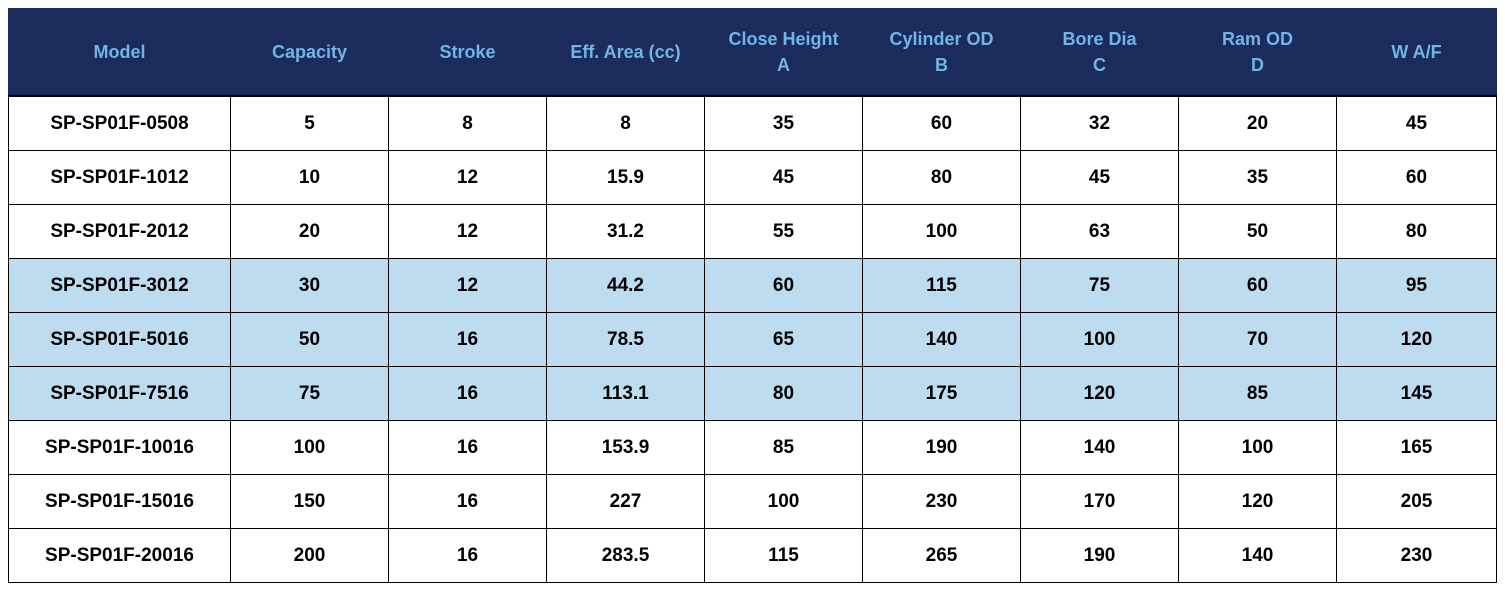 Image resolution: width=1505 pixels, height=597 pixels. Describe the element at coordinates (941, 501) in the screenshot. I see `value-cell: 230` at that location.